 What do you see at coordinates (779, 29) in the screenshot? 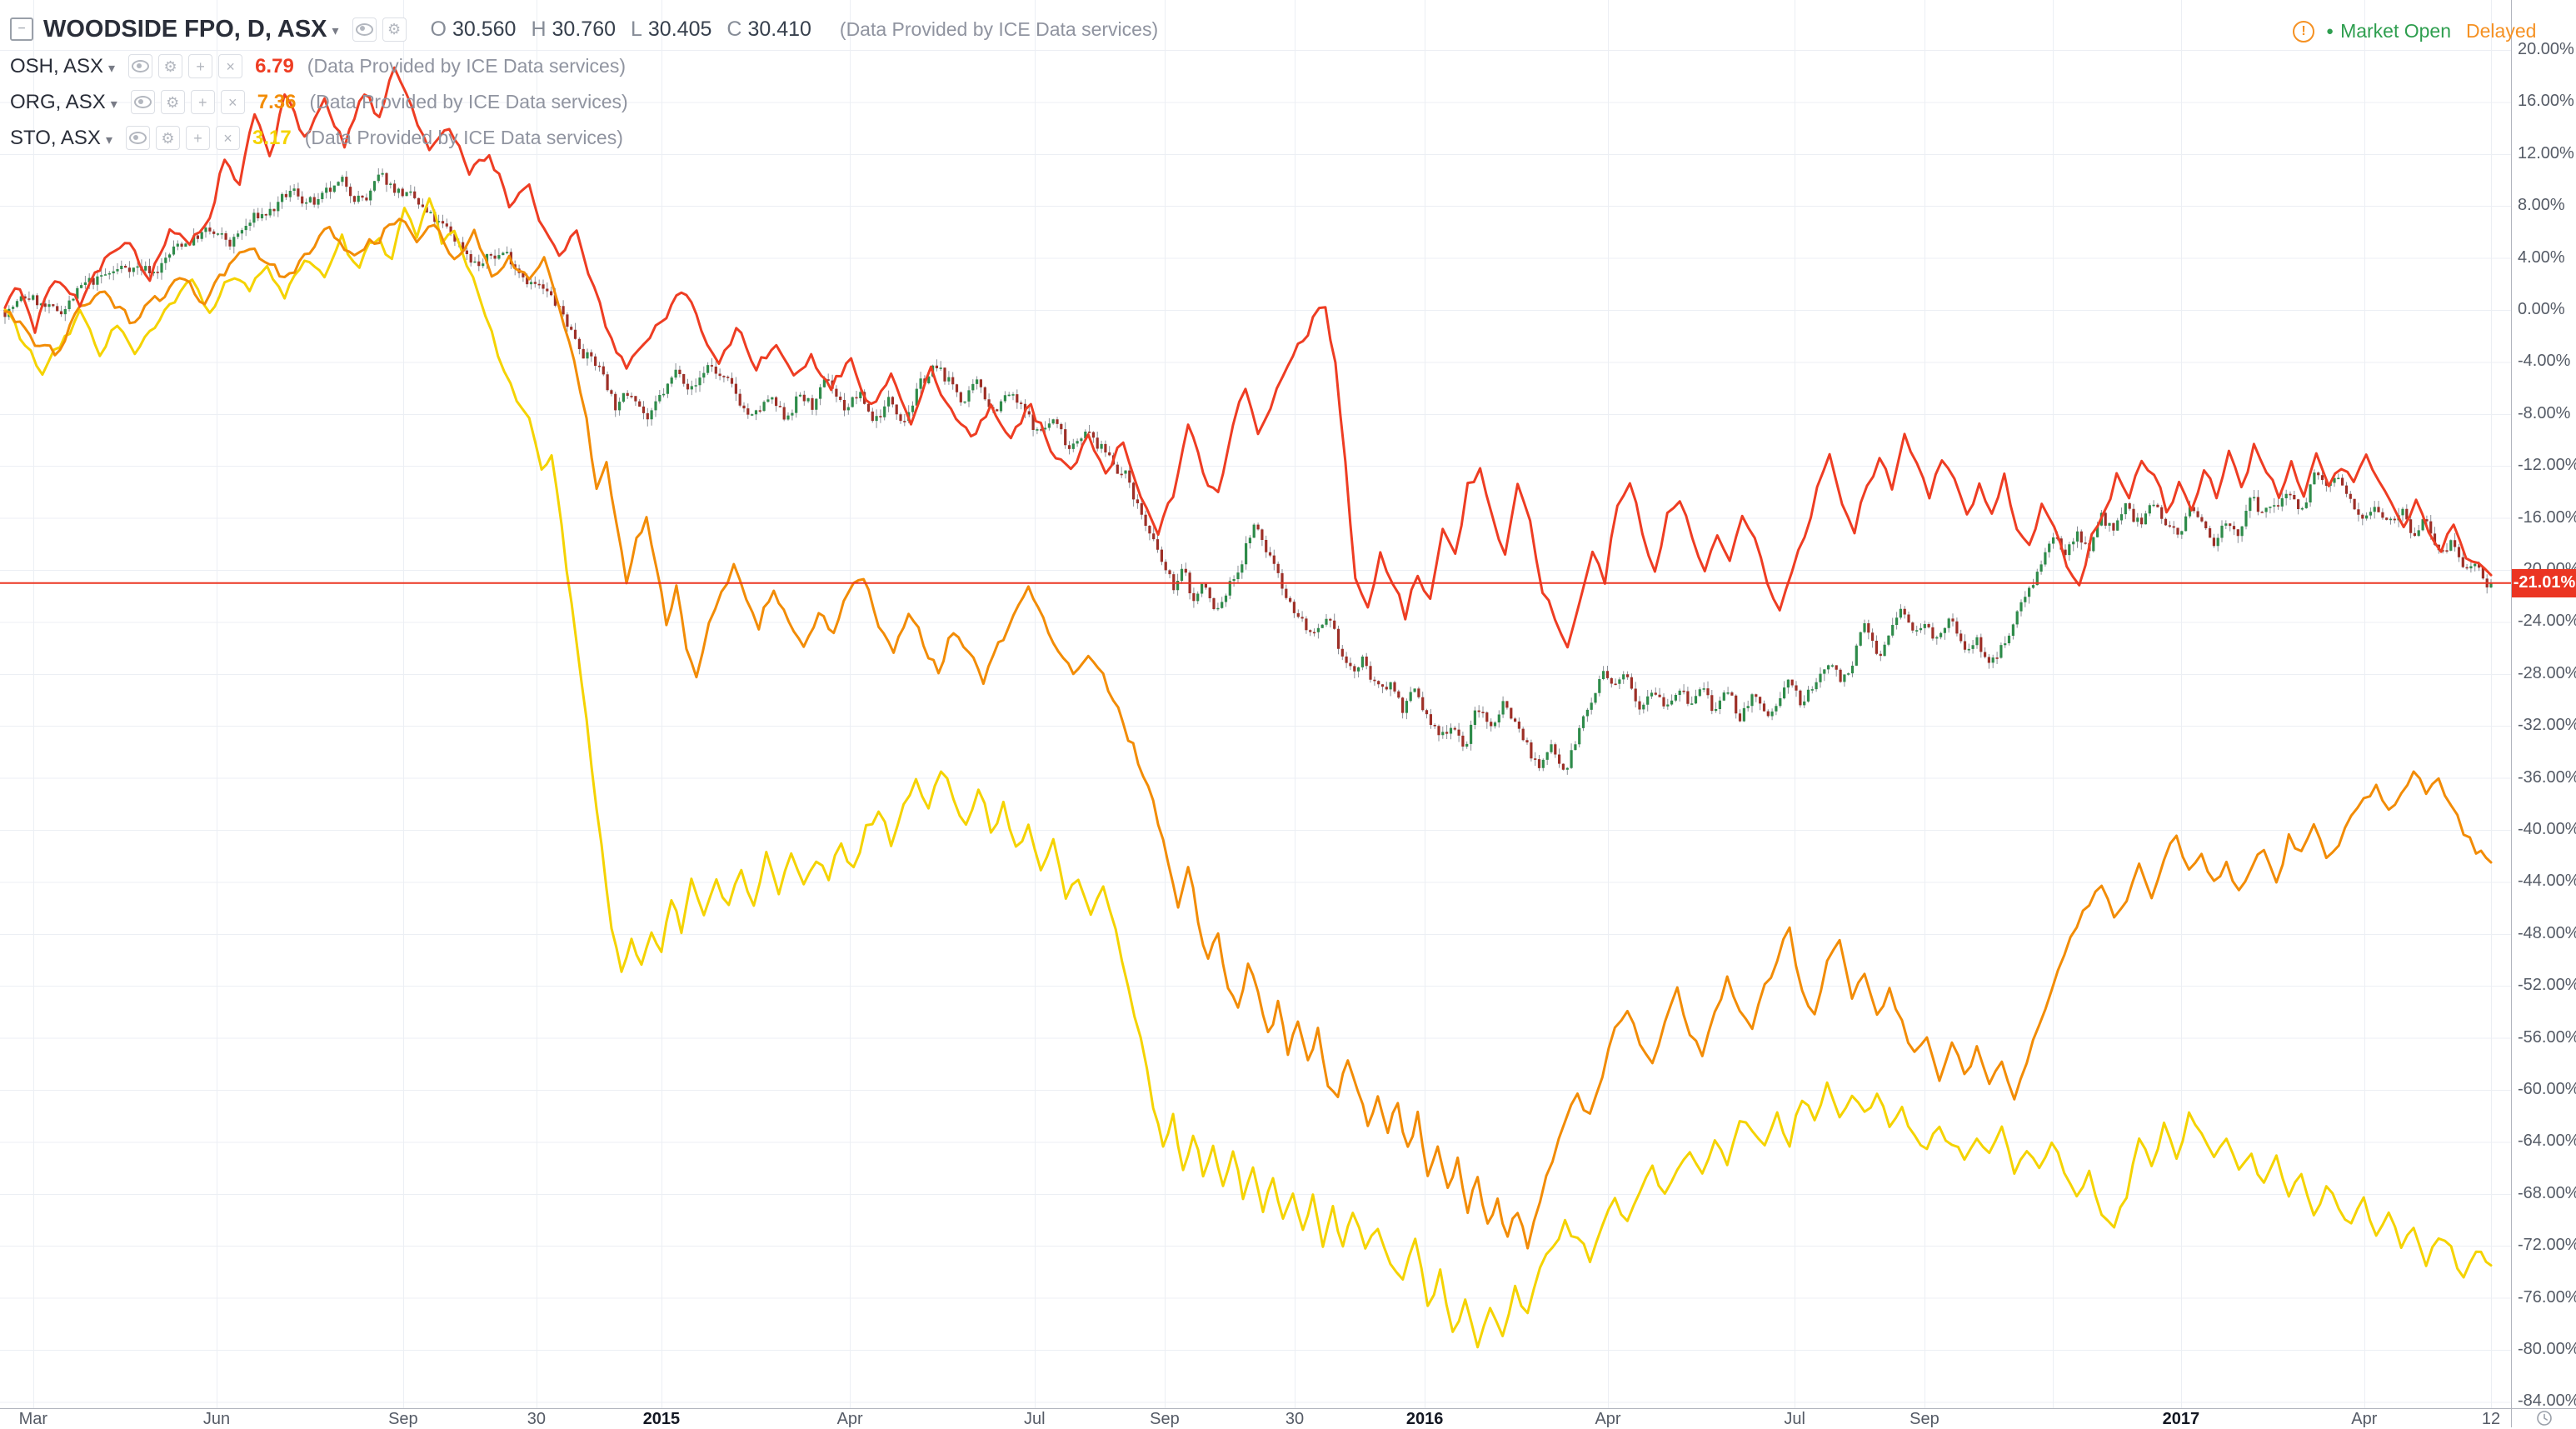
I see `close-value: 30.410` at bounding box center [779, 29].